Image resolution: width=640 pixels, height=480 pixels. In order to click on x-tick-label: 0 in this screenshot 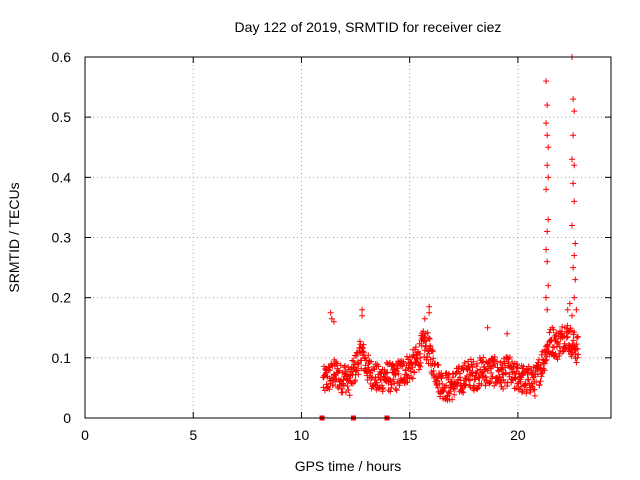, I will do `click(85, 435)`.